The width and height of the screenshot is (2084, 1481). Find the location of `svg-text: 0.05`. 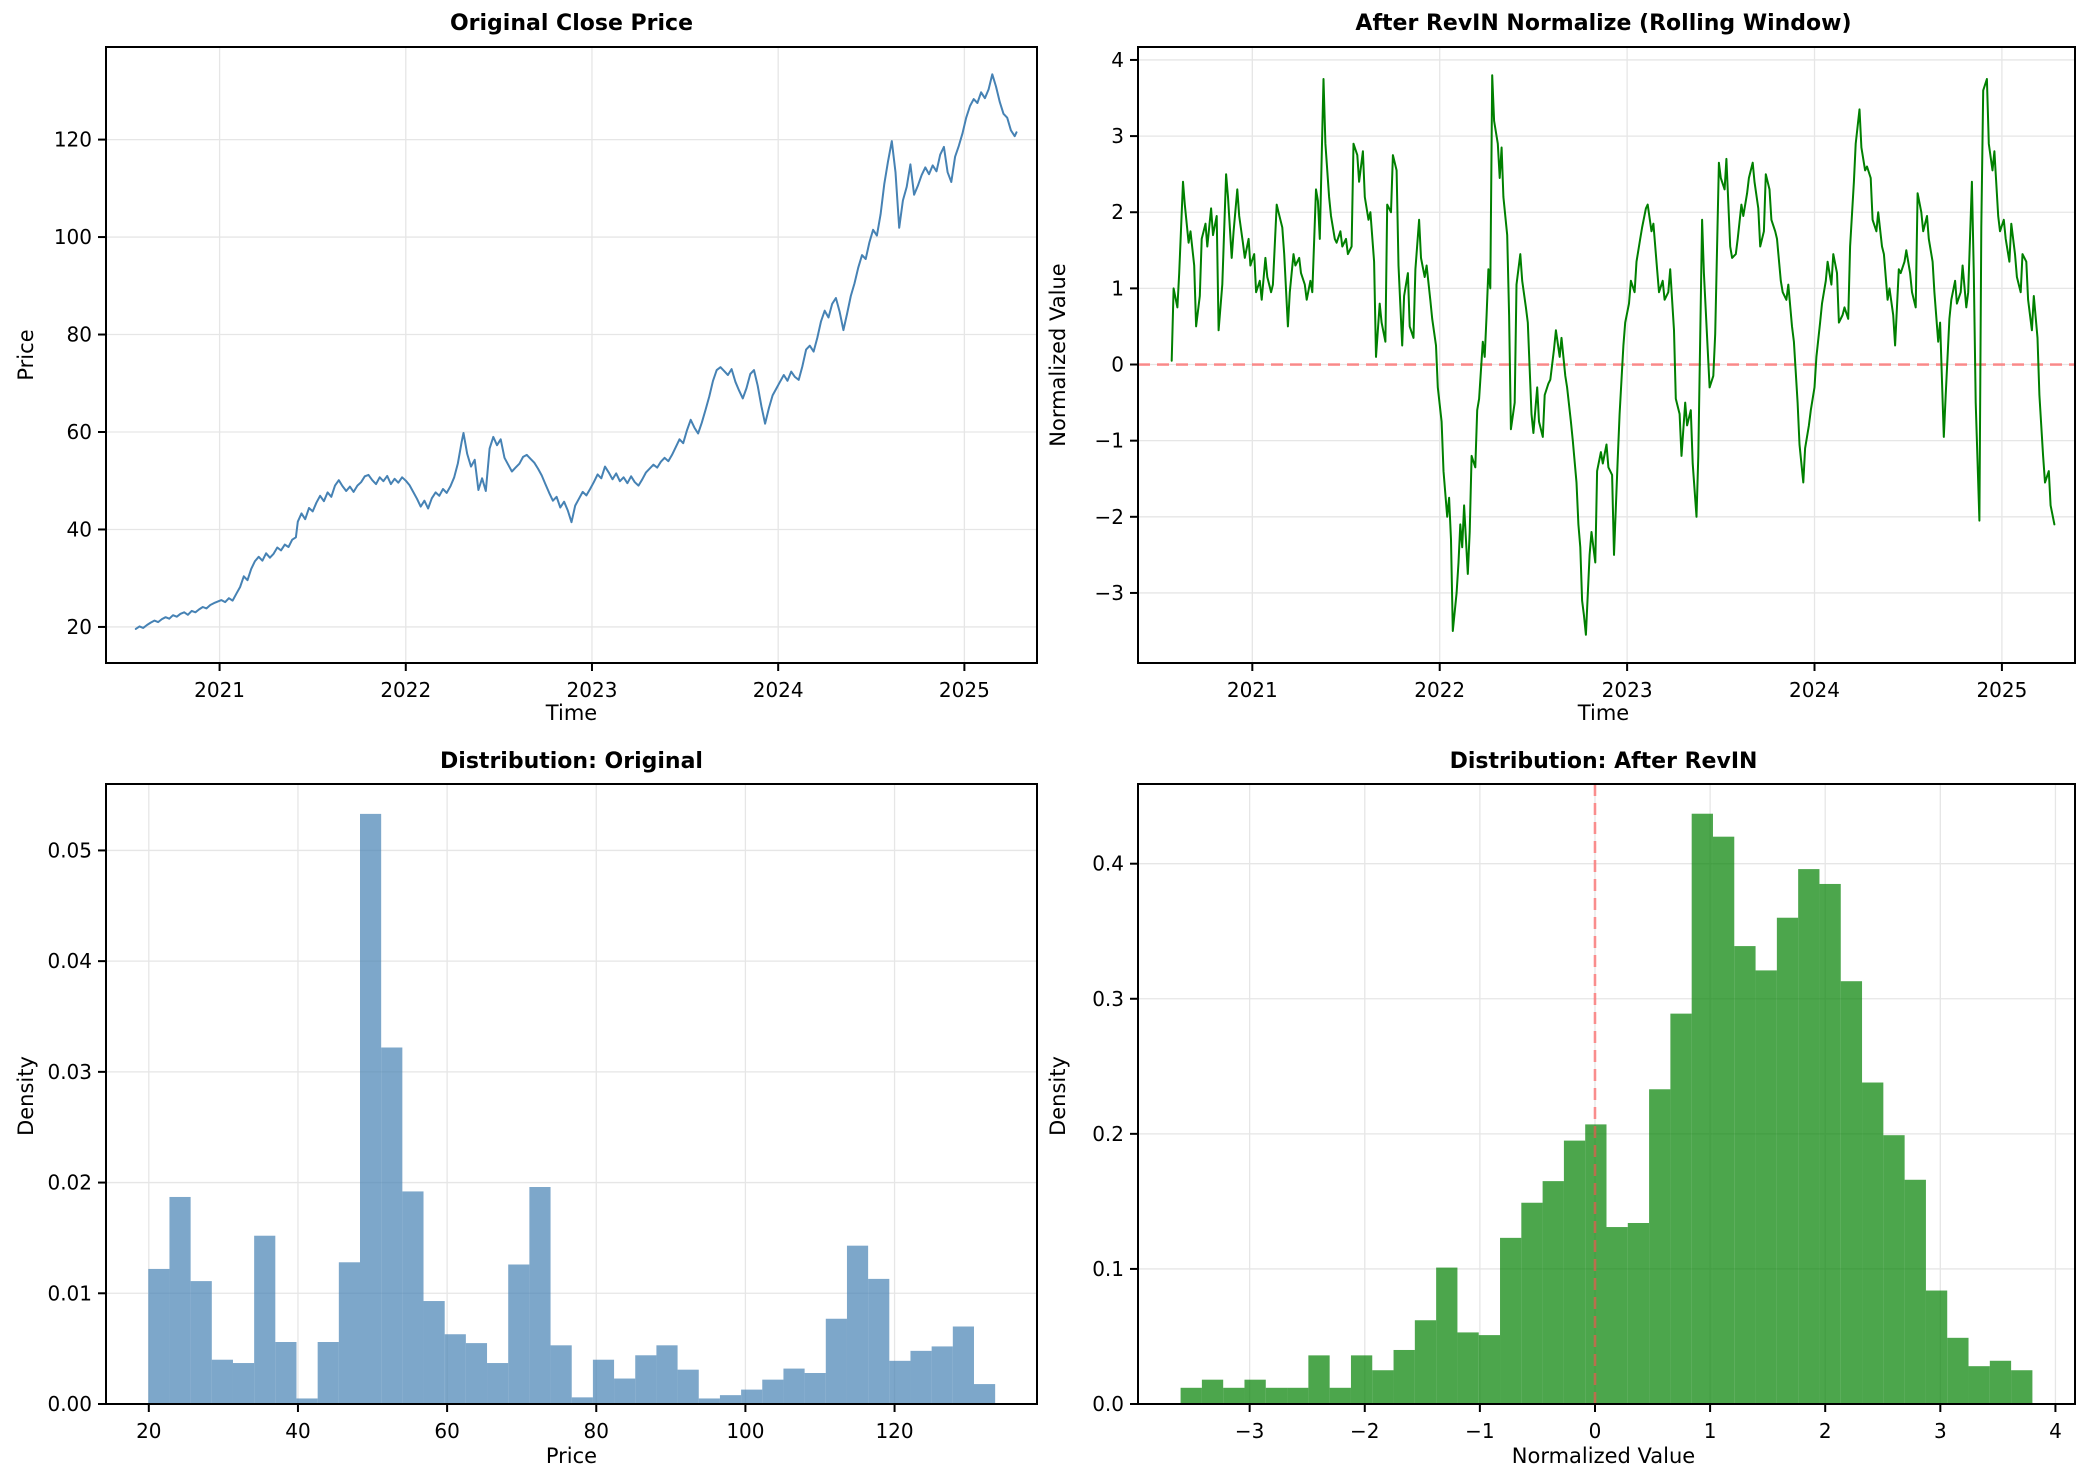

svg-text: 0.05 is located at coordinates (69, 850).